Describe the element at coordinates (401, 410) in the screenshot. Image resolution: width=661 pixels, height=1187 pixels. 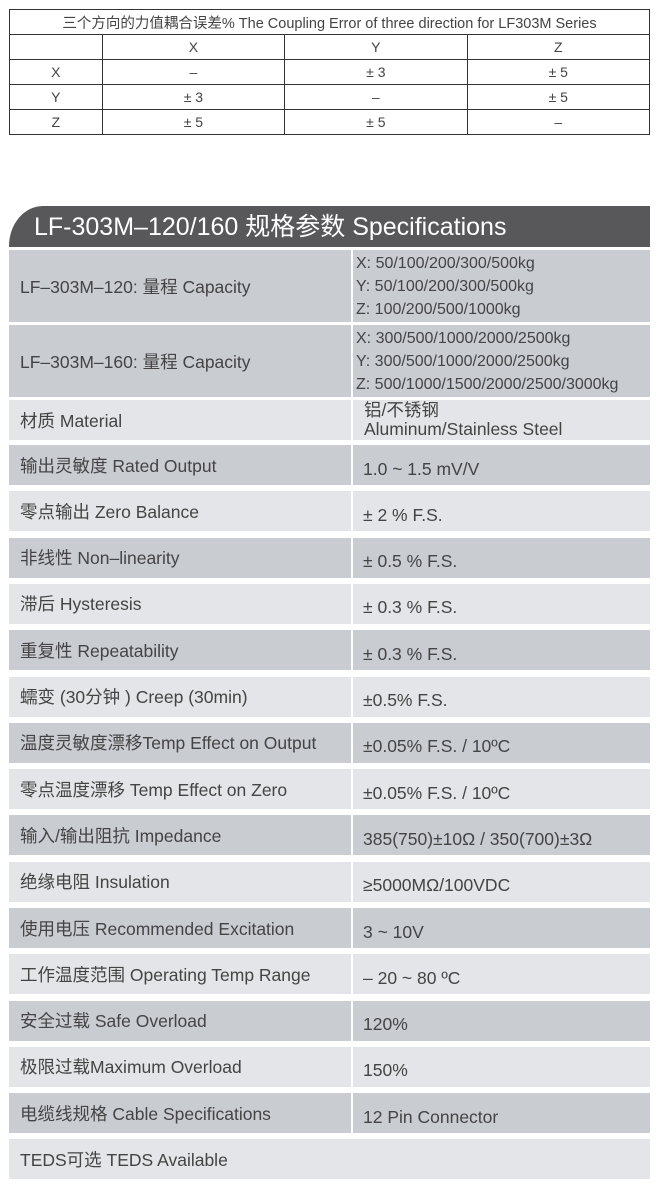
I see `material-cn: 铝/不锈钢` at that location.